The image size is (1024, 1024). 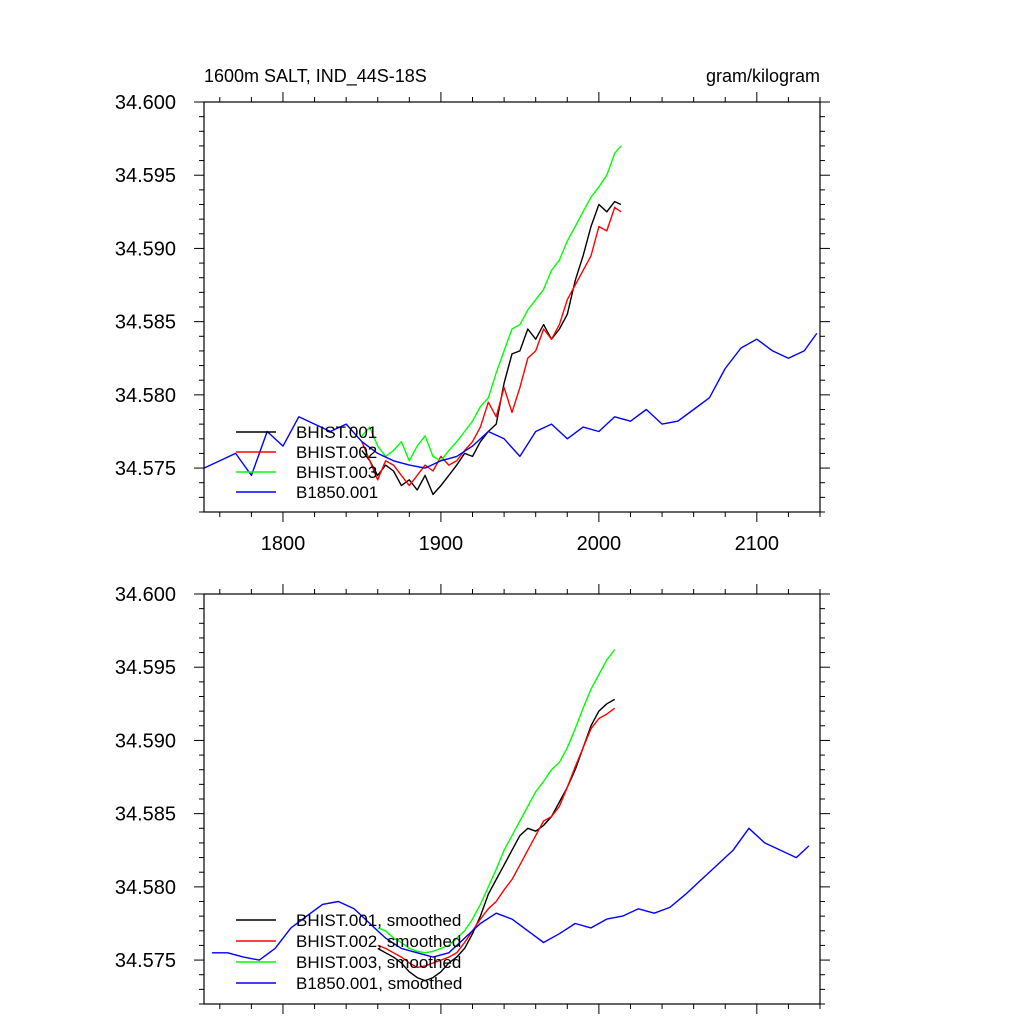 What do you see at coordinates (315, 76) in the screenshot?
I see `chart-title: 1600m SALT, IND_44S-18S` at bounding box center [315, 76].